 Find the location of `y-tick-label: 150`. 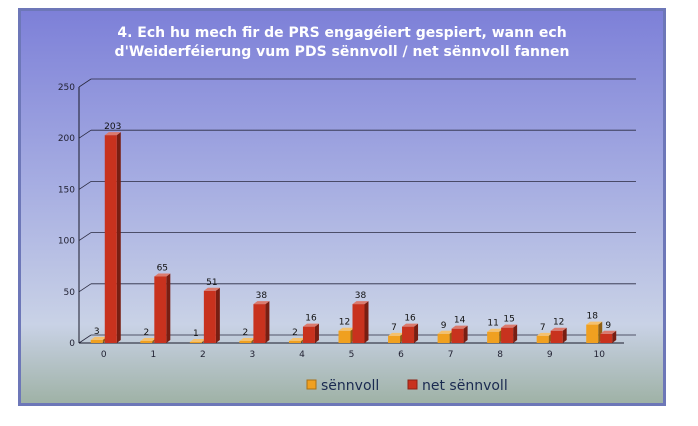

y-tick-label: 150 is located at coordinates (66, 190).